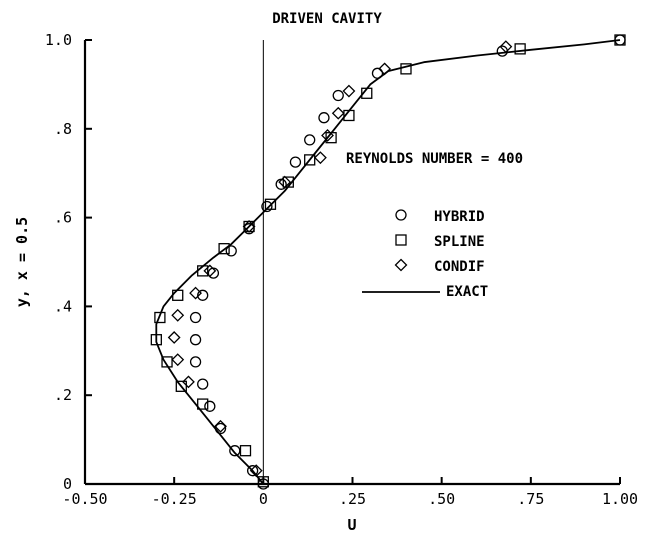  What do you see at coordinates (351, 525) in the screenshot?
I see `x-axis-label: U` at bounding box center [351, 525].